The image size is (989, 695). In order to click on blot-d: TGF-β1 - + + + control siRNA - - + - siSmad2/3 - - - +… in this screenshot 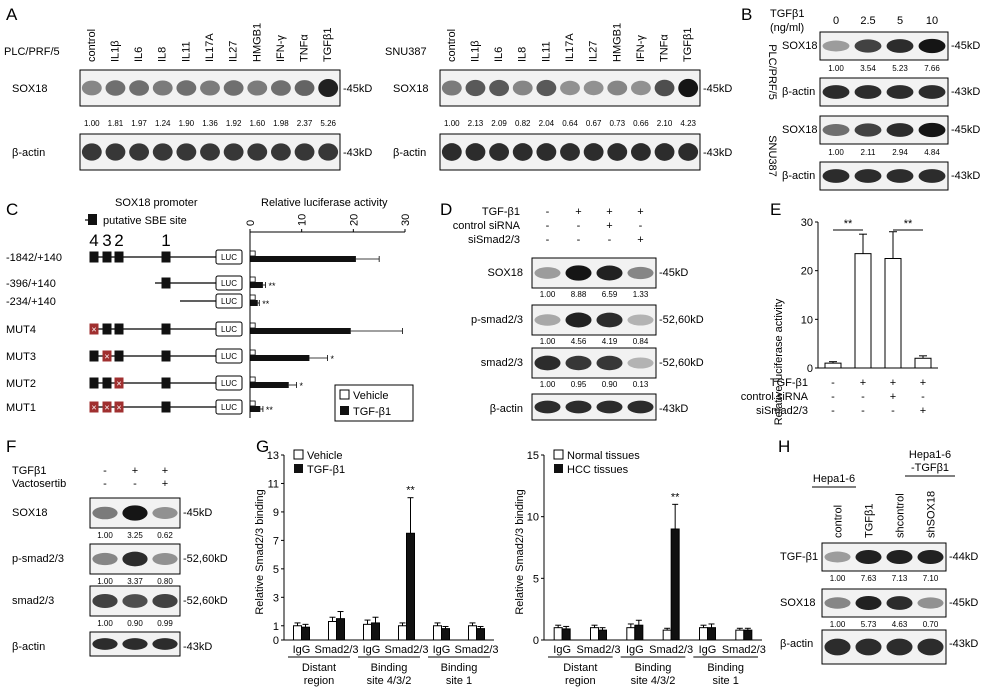, I will do `click(578, 313)`.